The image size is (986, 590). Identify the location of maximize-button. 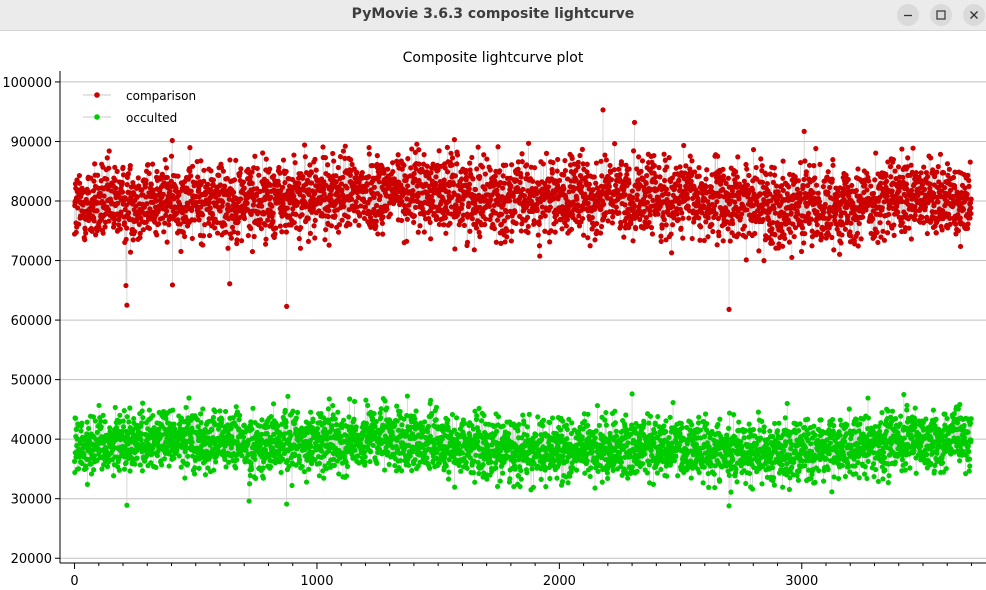
(941, 15).